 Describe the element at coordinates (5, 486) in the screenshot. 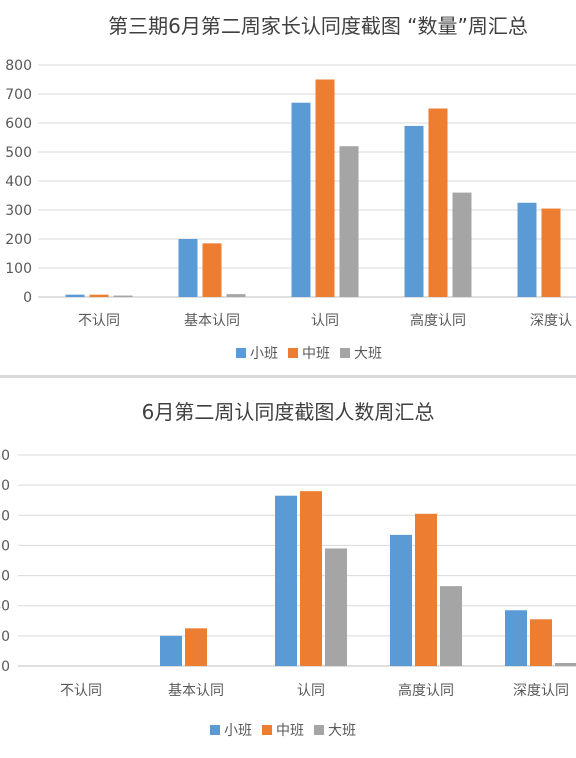

I see `y-tick-label: 120` at that location.